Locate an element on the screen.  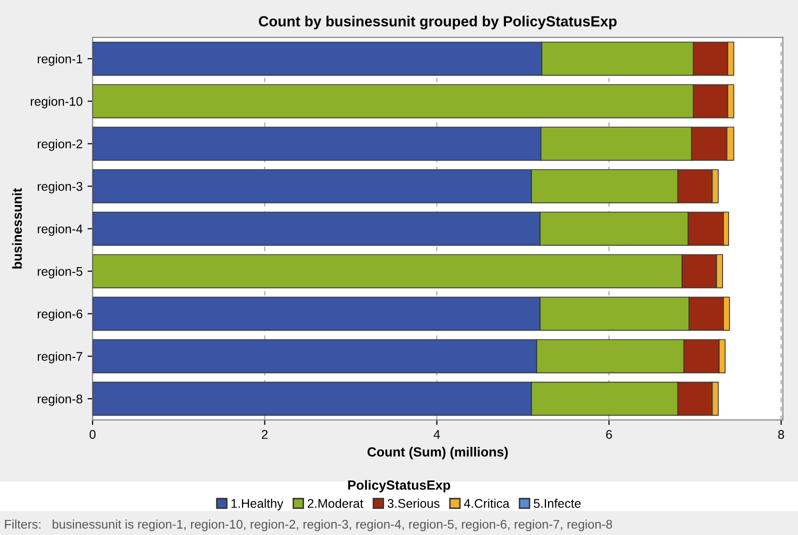
y-tick-label: region-6 is located at coordinates (60, 315).